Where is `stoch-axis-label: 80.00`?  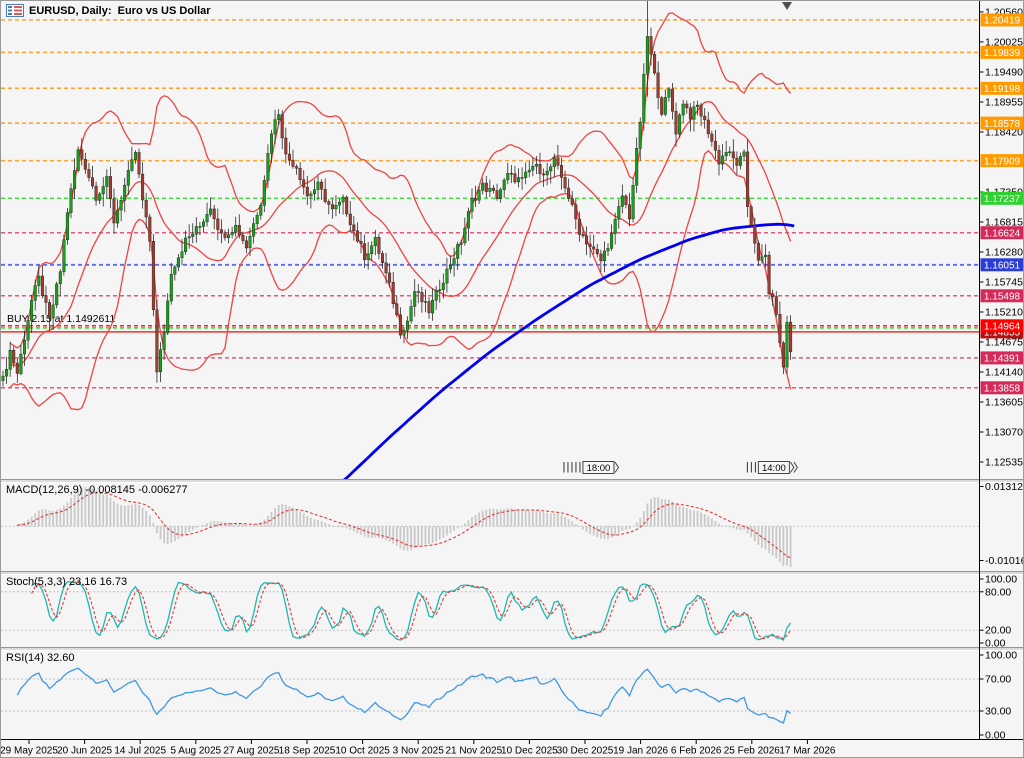 stoch-axis-label: 80.00 is located at coordinates (998, 592).